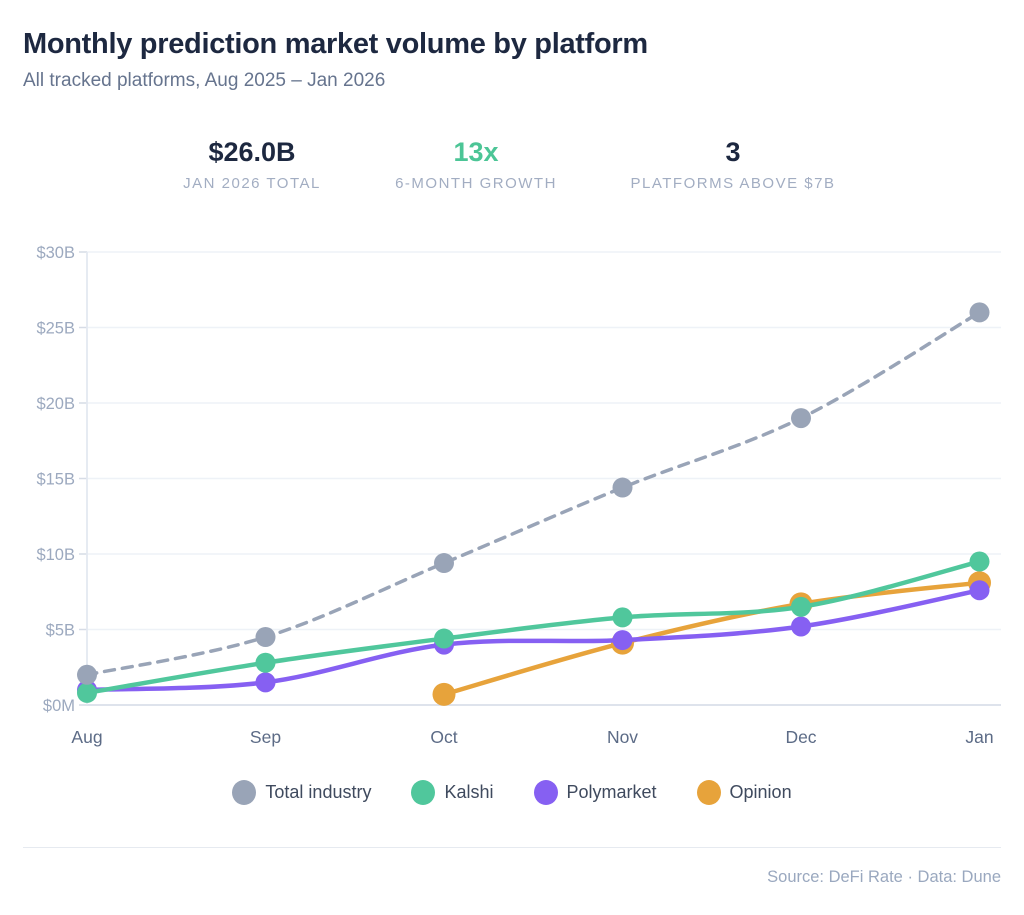  I want to click on stat-value: 13x, so click(476, 152).